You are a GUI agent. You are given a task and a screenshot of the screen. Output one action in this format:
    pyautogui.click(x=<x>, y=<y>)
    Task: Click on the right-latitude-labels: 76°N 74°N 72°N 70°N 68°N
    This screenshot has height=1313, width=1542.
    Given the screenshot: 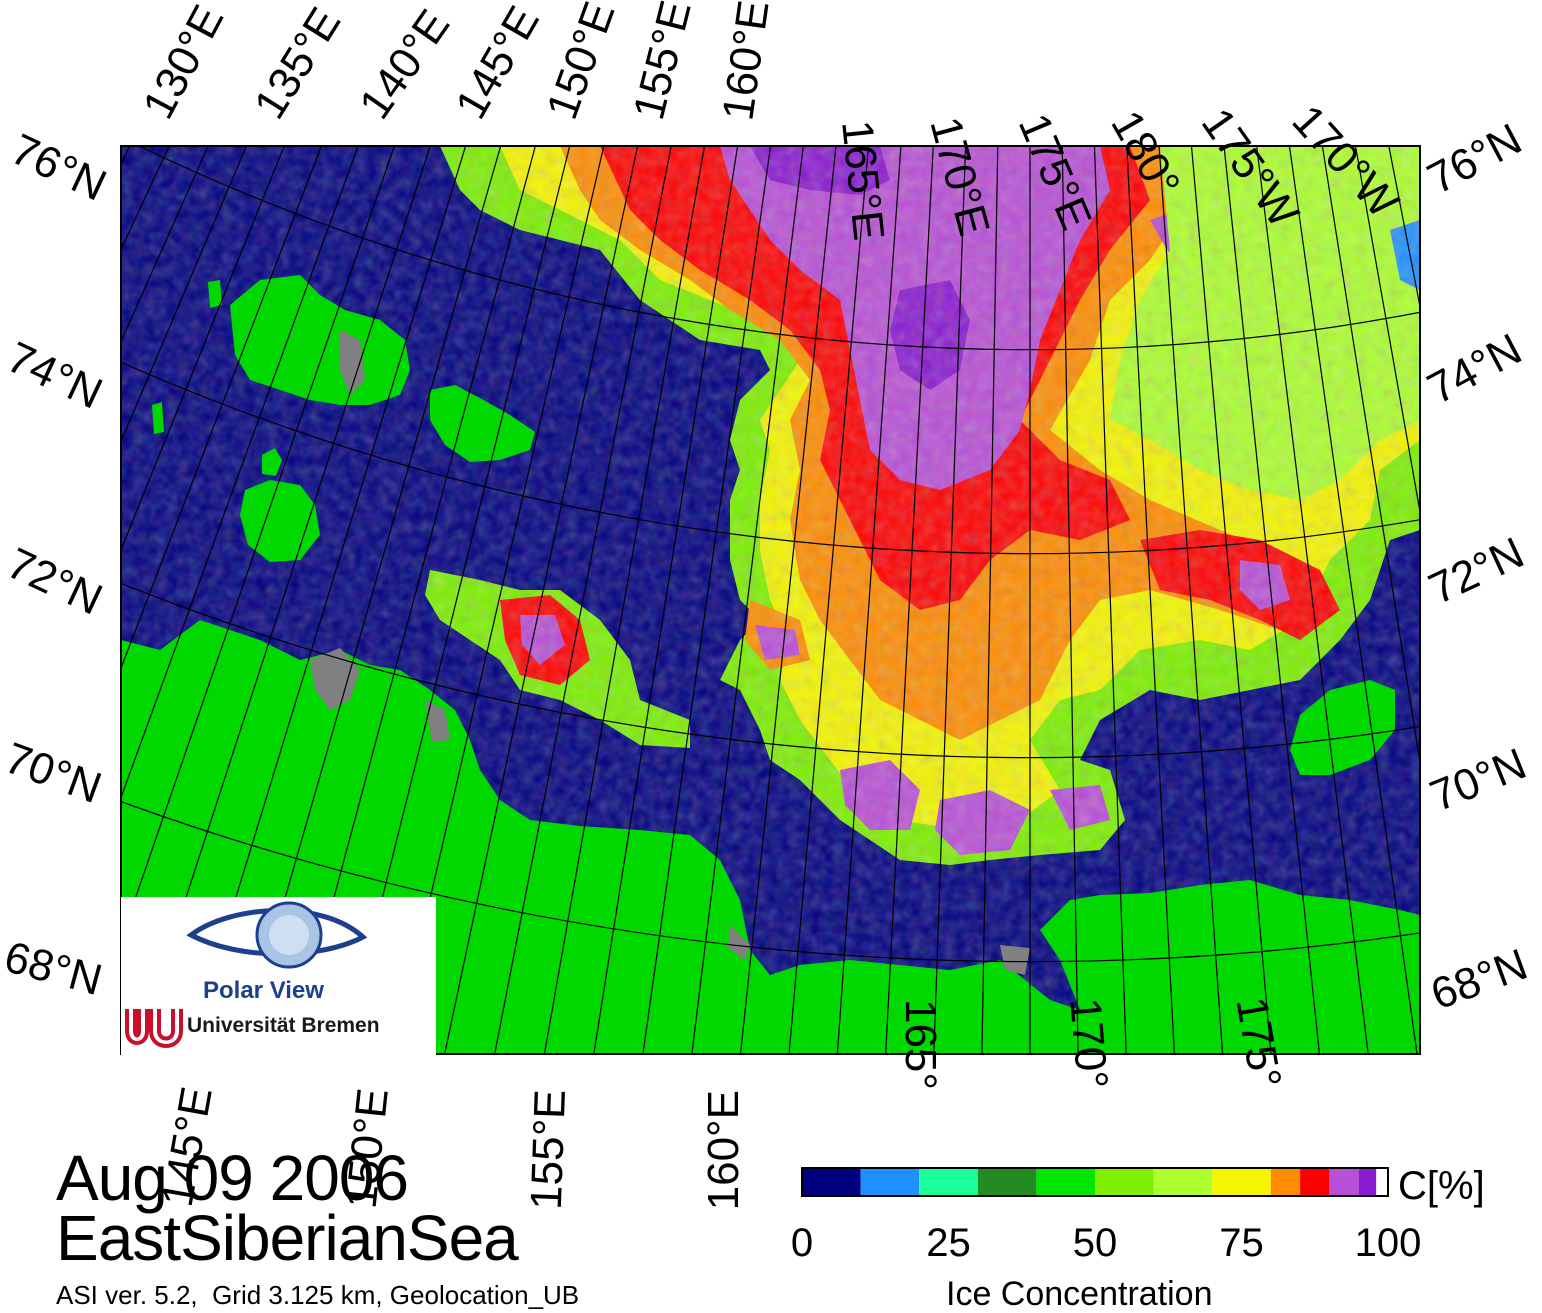 What is the action you would take?
    pyautogui.click(x=1477, y=566)
    